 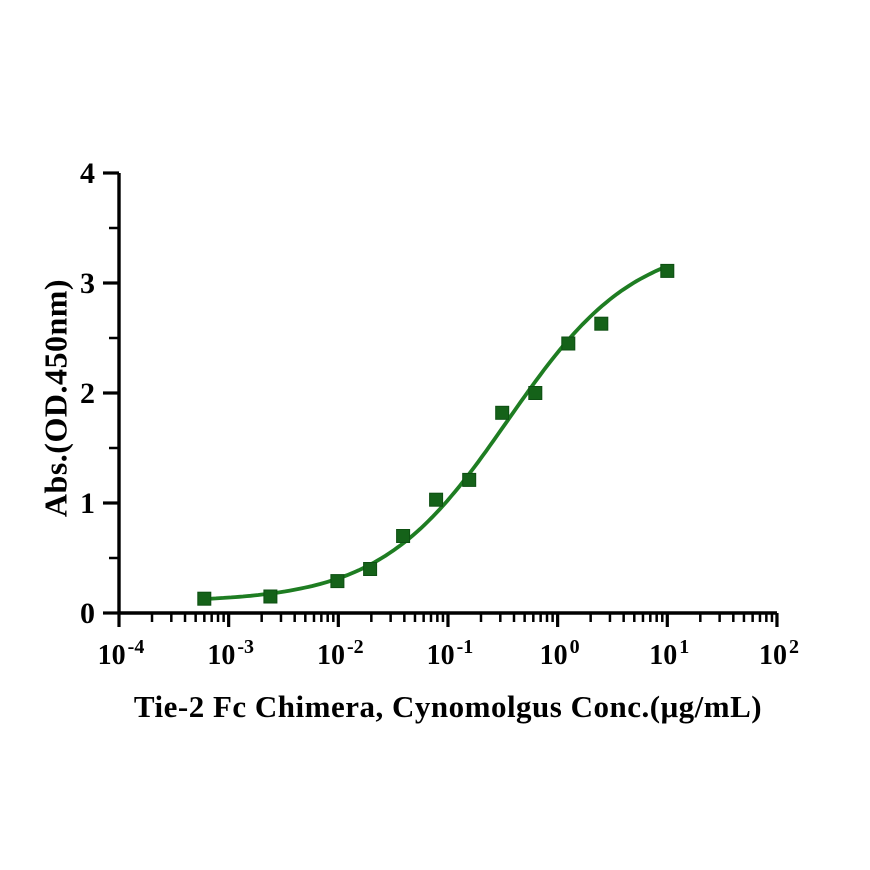 What do you see at coordinates (340, 653) in the screenshot?
I see `x-tick-label: 10 -2` at bounding box center [340, 653].